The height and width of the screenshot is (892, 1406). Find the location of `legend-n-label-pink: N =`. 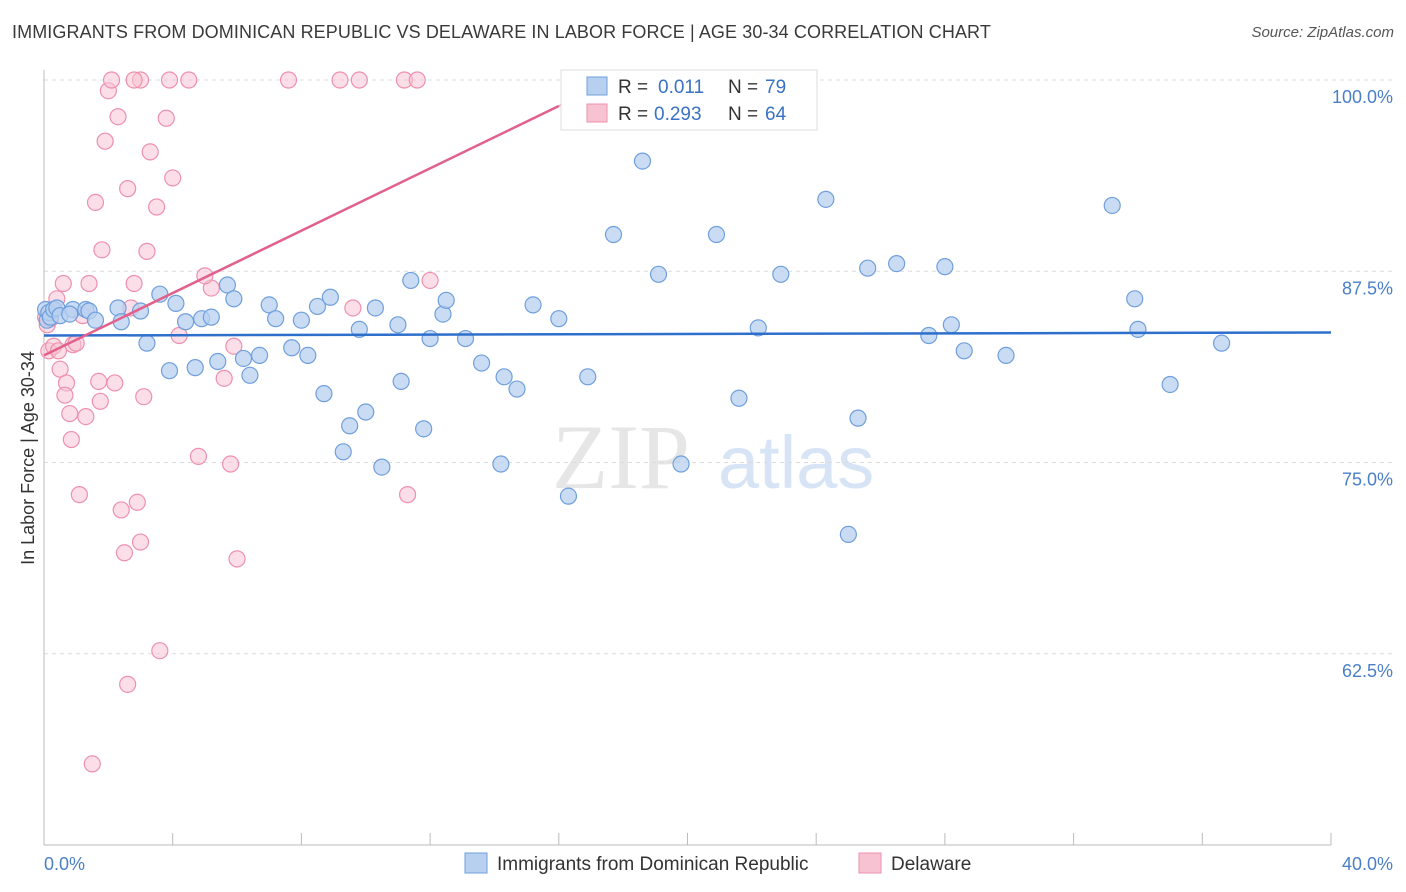

legend-n-label-pink: N = is located at coordinates (743, 114).